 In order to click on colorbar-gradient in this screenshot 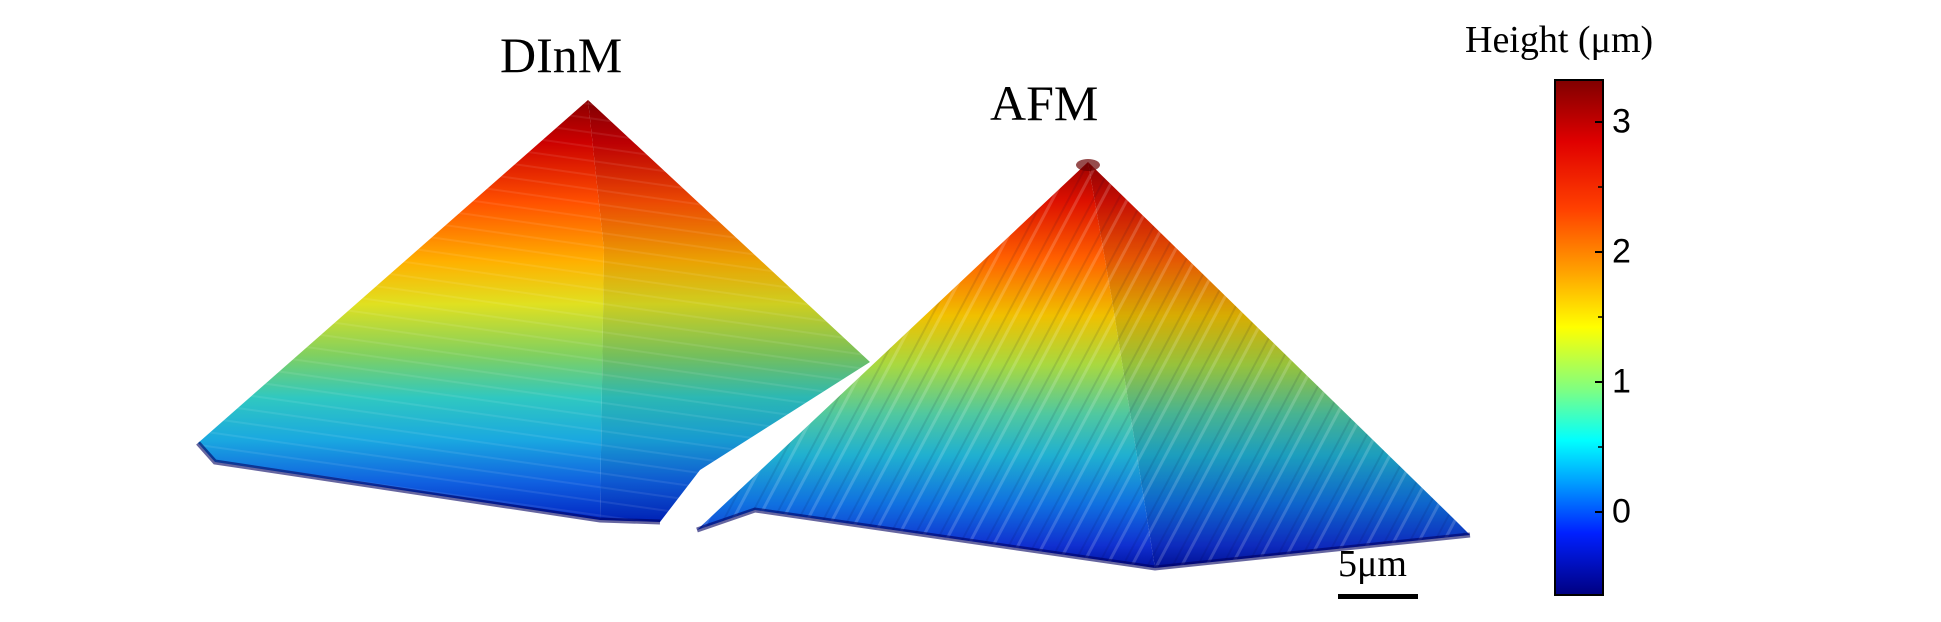, I will do `click(1579, 337)`.